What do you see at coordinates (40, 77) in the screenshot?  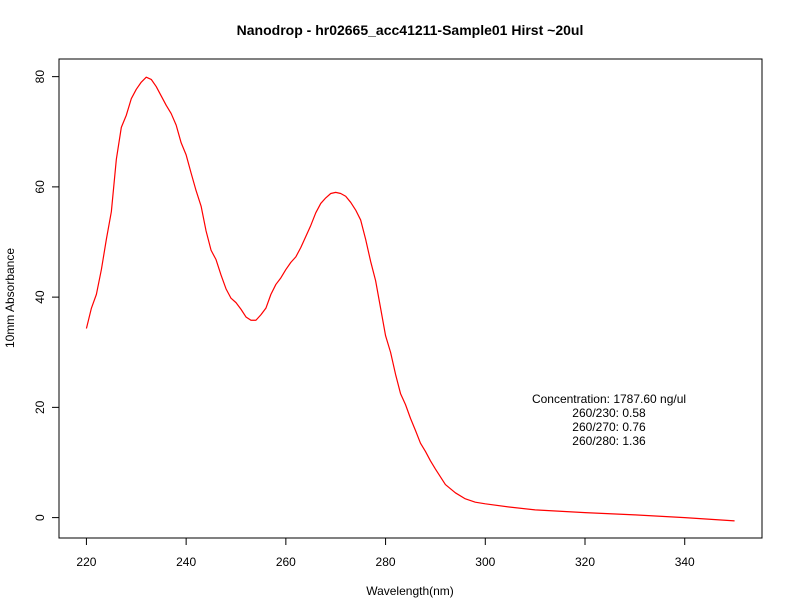 I see `y-tick-label: 80` at bounding box center [40, 77].